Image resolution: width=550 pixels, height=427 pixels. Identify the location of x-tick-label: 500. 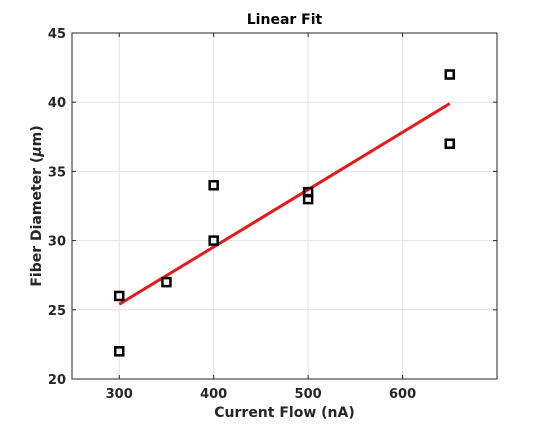
(308, 394).